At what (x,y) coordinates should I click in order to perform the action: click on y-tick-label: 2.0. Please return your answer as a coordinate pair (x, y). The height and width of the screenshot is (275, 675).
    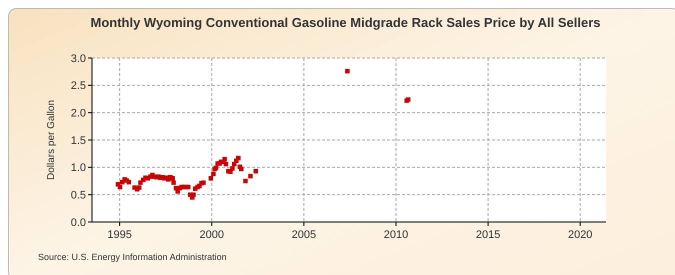
    Looking at the image, I should click on (78, 114).